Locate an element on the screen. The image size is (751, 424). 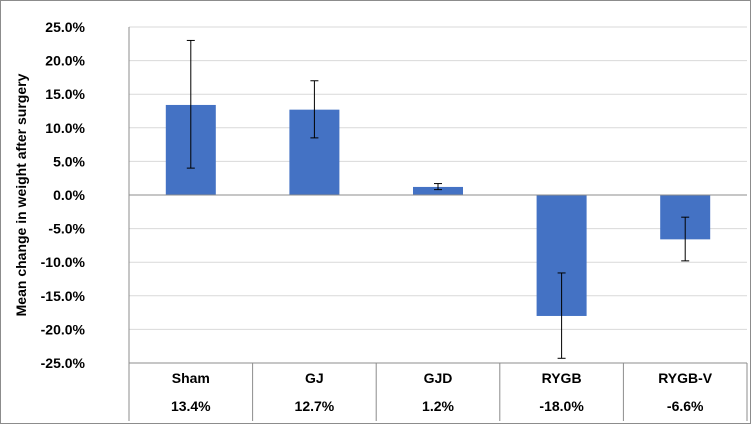
data-label: -18.0% is located at coordinates (561, 406).